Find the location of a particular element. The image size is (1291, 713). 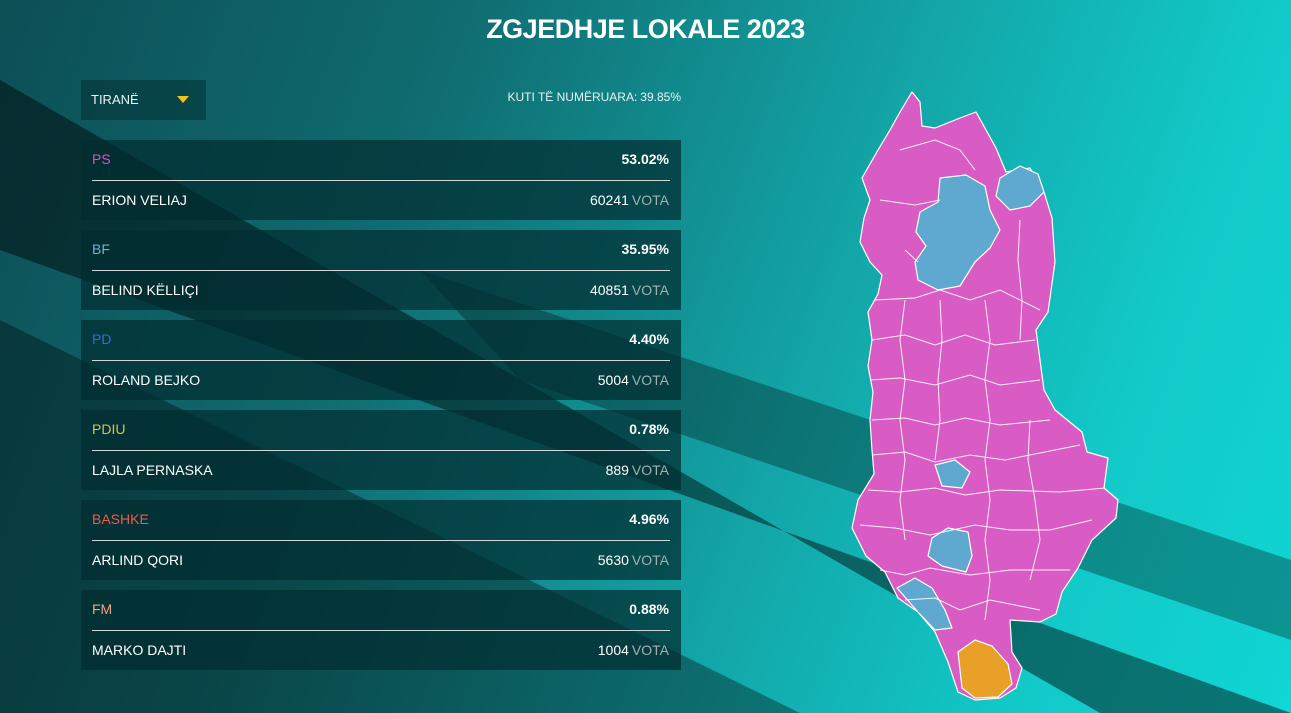

vote-count-value: 5630 is located at coordinates (613, 560).